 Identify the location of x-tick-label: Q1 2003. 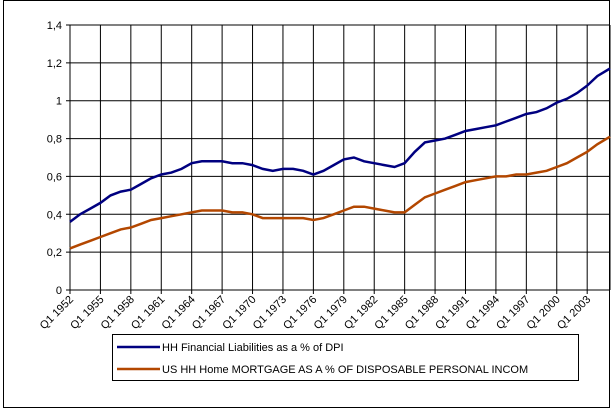
(574, 313).